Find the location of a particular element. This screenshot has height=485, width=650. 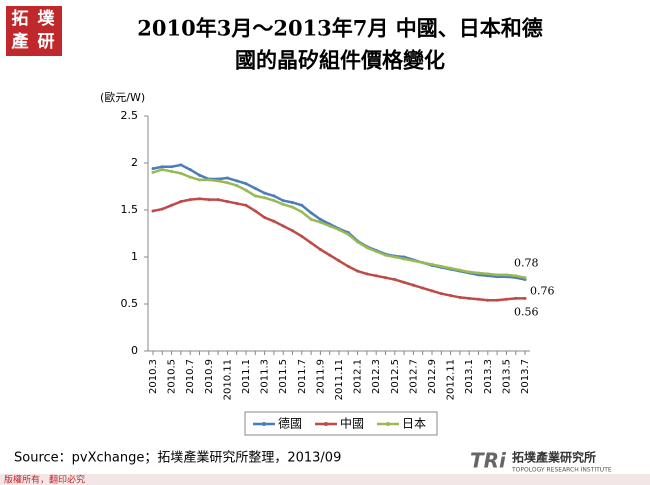

brand-name: 拓墣產業研究所 is located at coordinates (554, 457).